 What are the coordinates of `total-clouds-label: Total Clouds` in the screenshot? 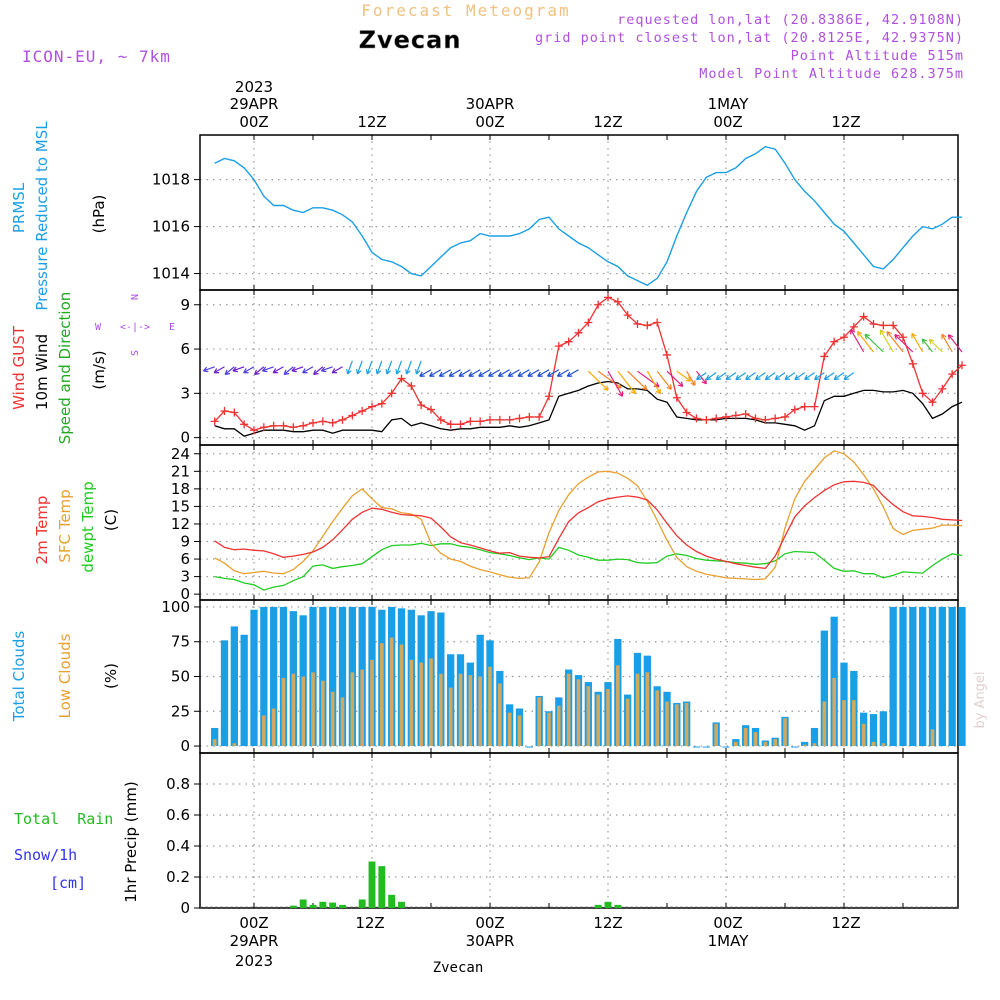 It's located at (19, 677).